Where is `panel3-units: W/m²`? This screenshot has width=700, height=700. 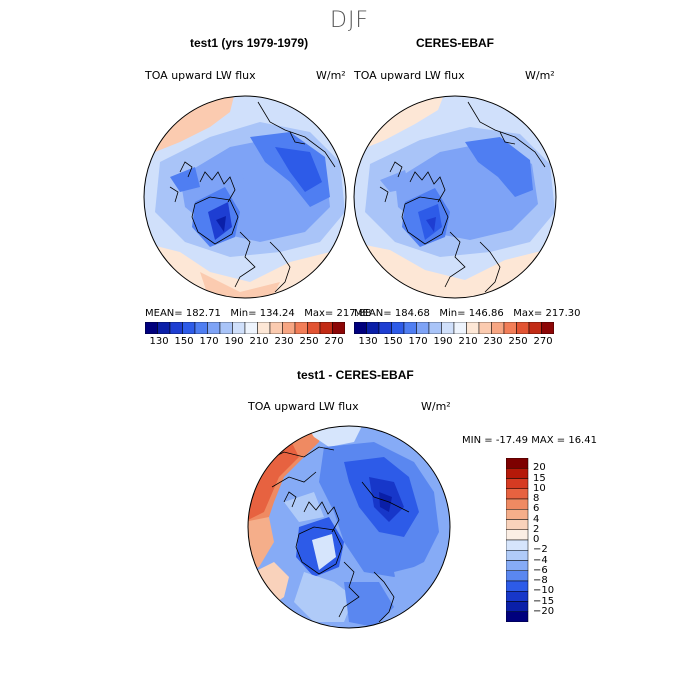
panel3-units: W/m² is located at coordinates (436, 406).